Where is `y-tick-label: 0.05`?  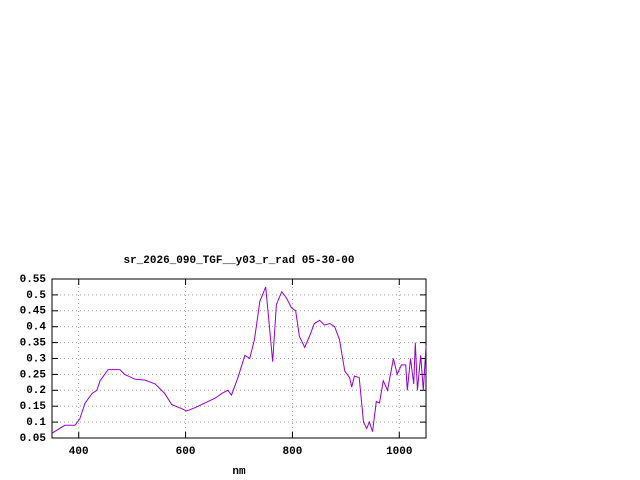
y-tick-label: 0.05 is located at coordinates (33, 439).